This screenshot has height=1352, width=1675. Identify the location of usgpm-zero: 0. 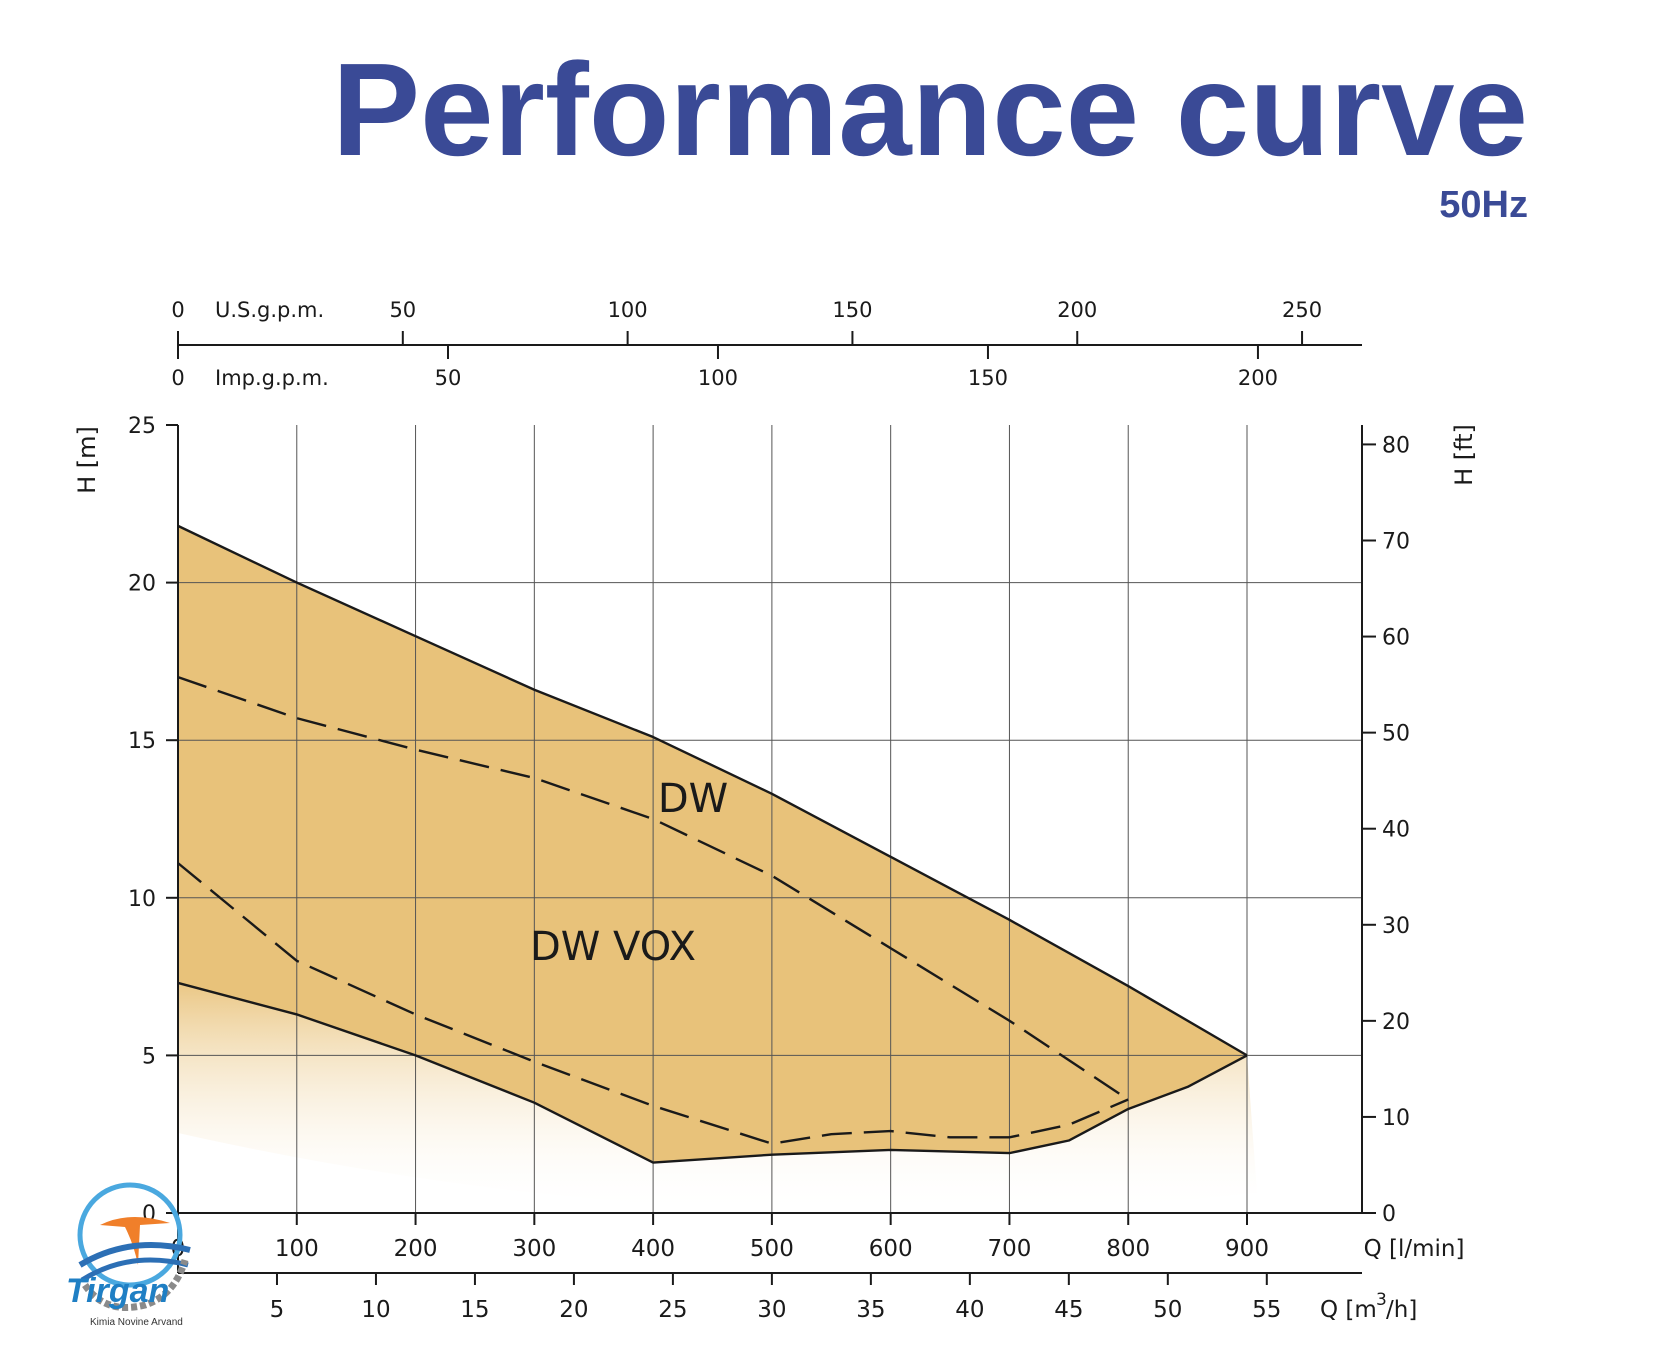
(177, 310).